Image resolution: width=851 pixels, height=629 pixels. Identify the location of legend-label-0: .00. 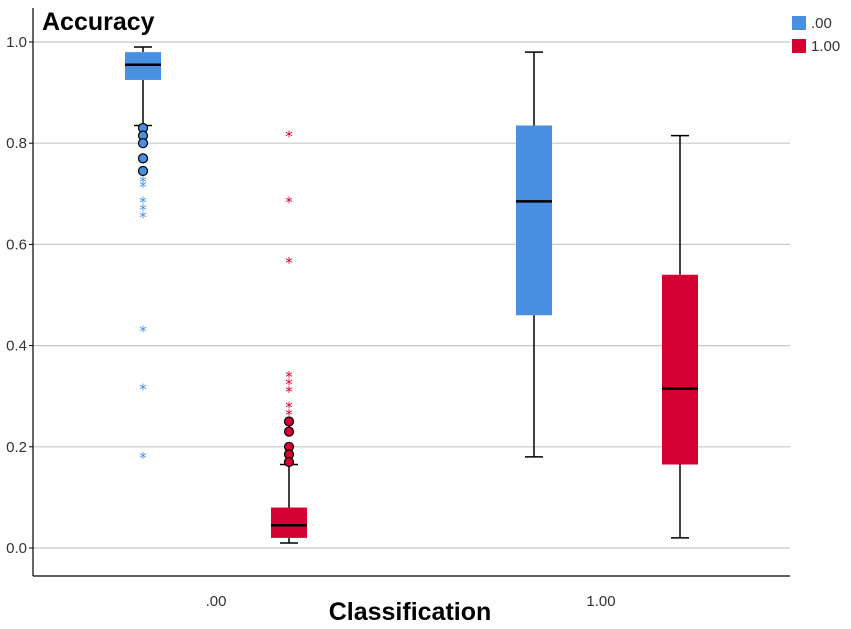
(821, 23).